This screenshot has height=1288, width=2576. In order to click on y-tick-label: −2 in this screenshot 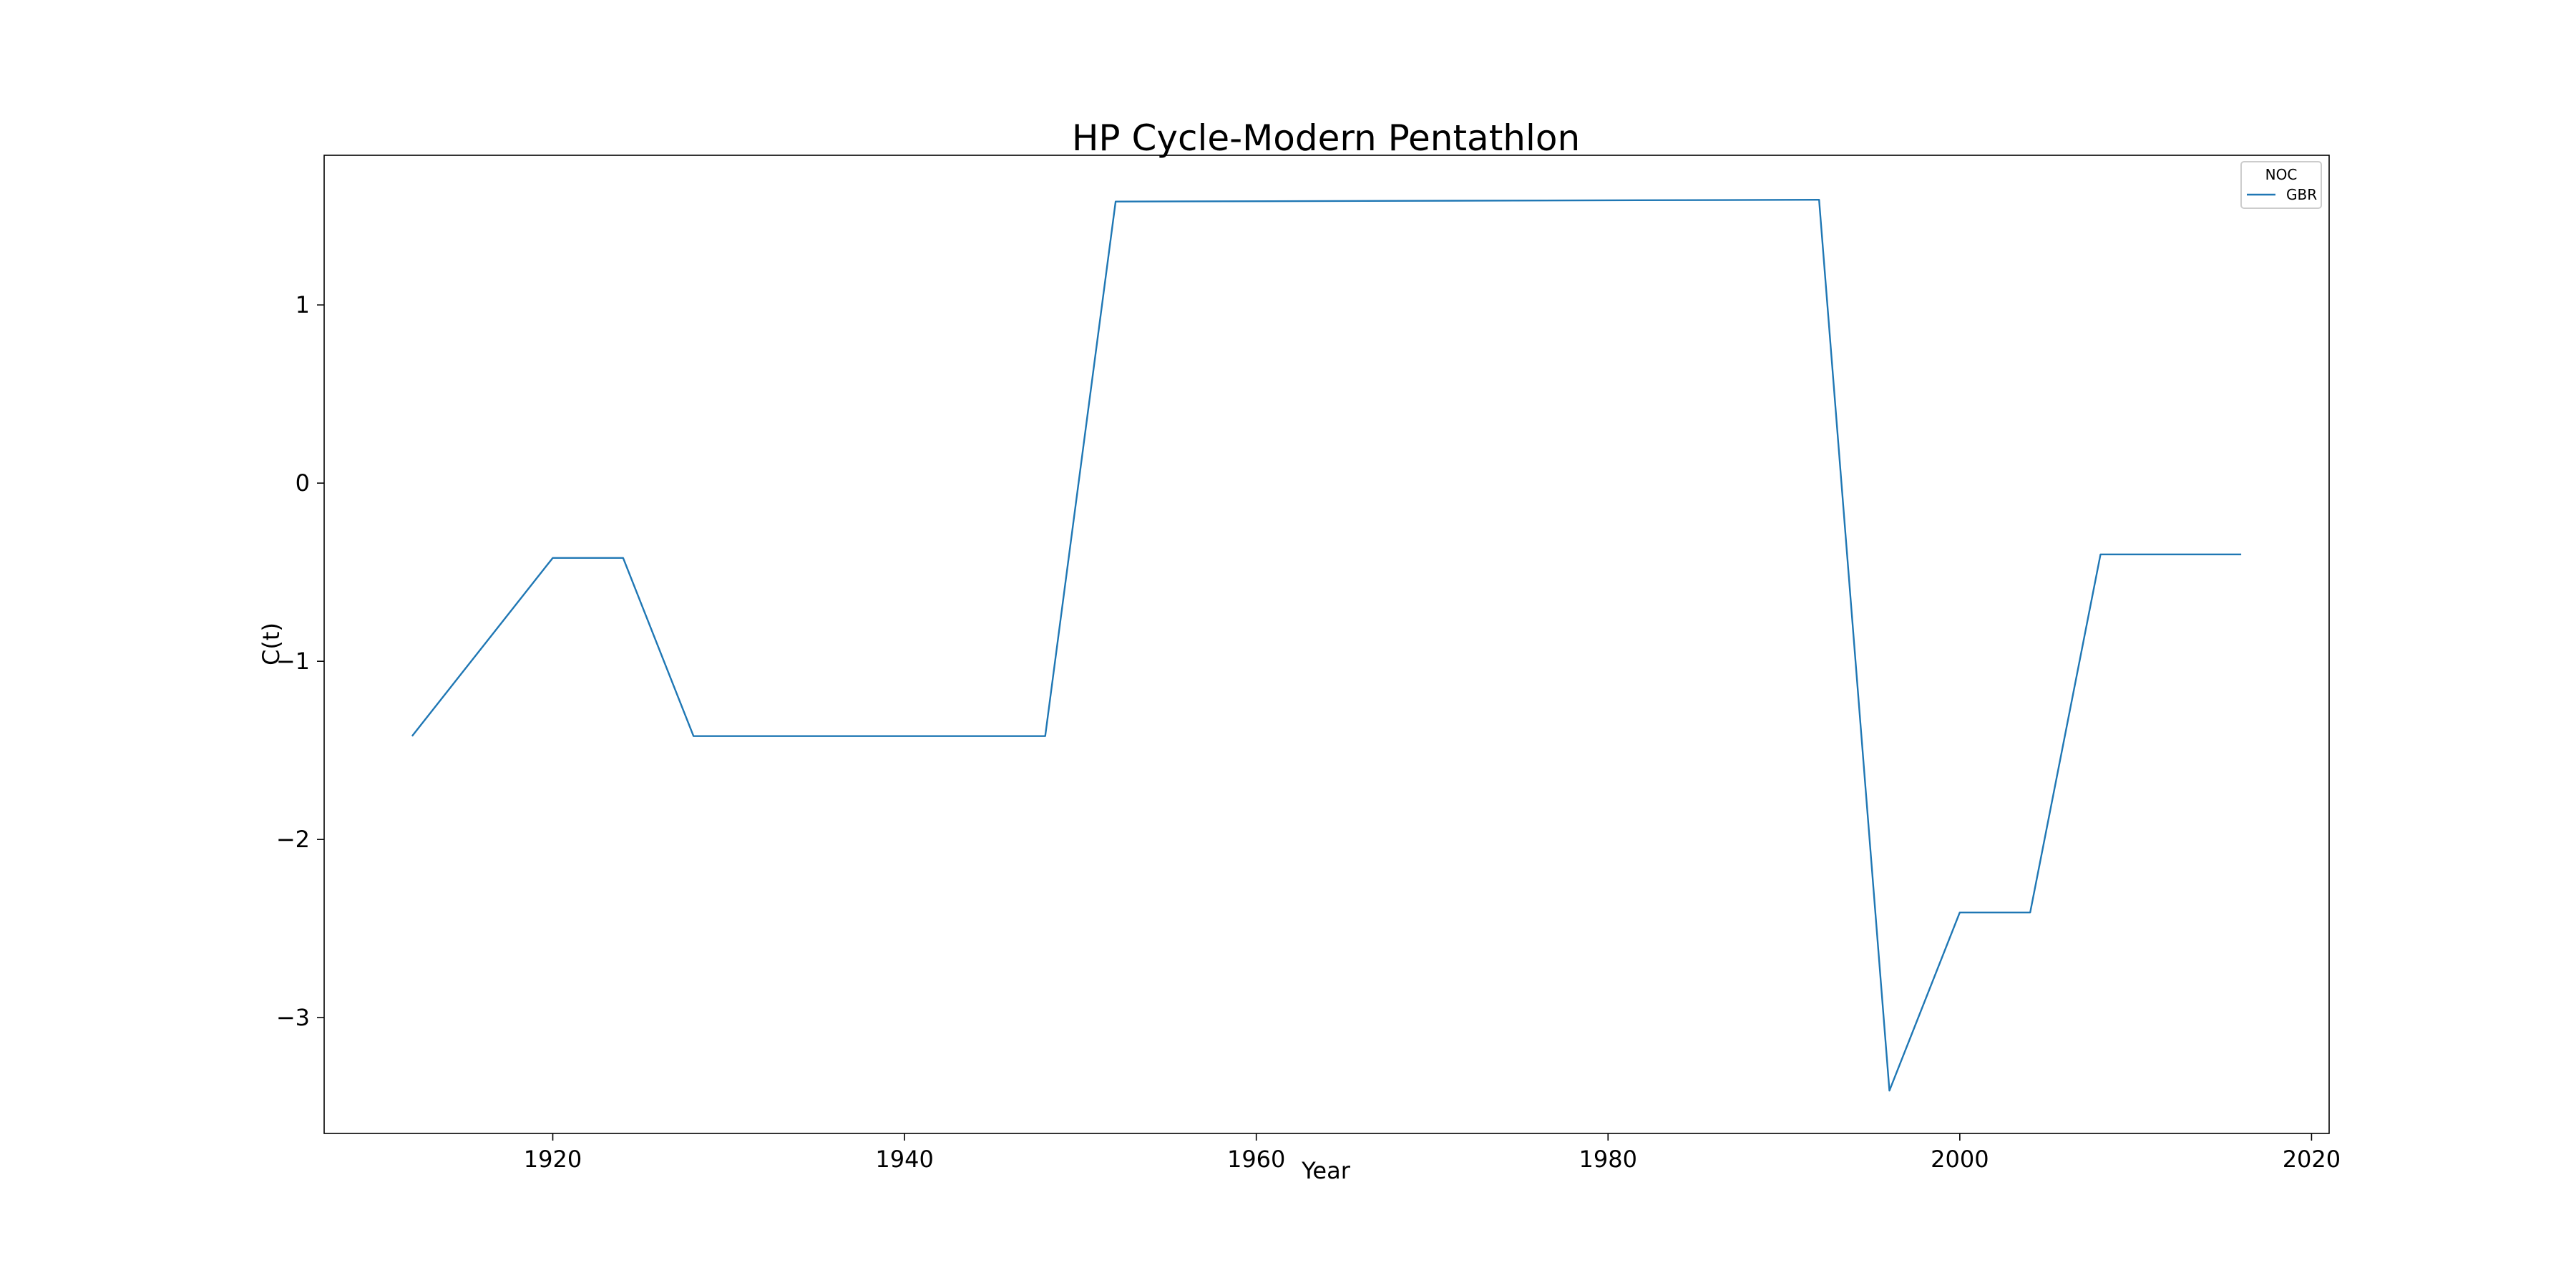, I will do `click(293, 839)`.